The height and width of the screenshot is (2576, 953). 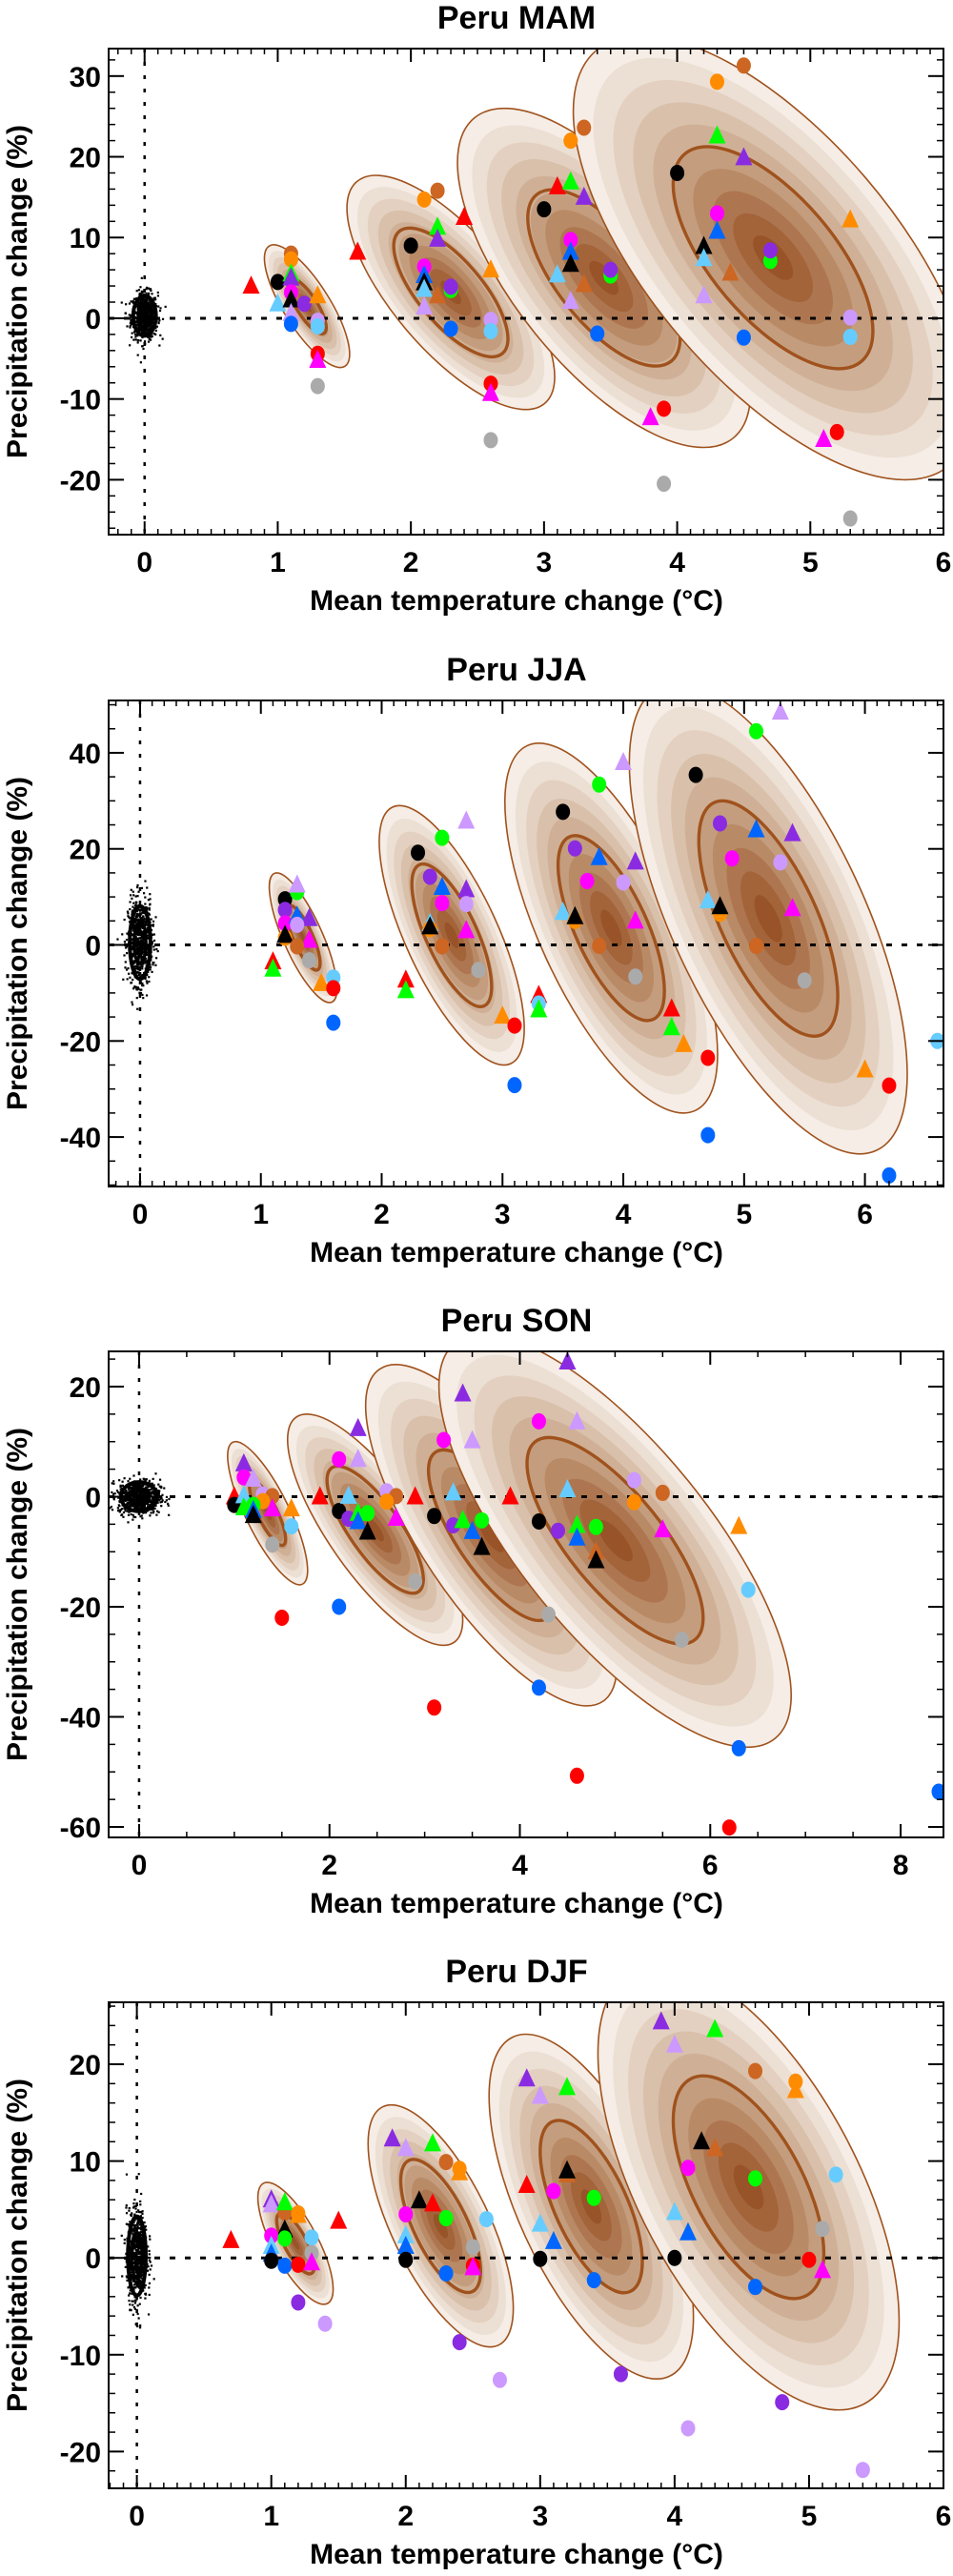 I want to click on x-axis-label: Mean temperature change (°C), so click(x=516, y=601).